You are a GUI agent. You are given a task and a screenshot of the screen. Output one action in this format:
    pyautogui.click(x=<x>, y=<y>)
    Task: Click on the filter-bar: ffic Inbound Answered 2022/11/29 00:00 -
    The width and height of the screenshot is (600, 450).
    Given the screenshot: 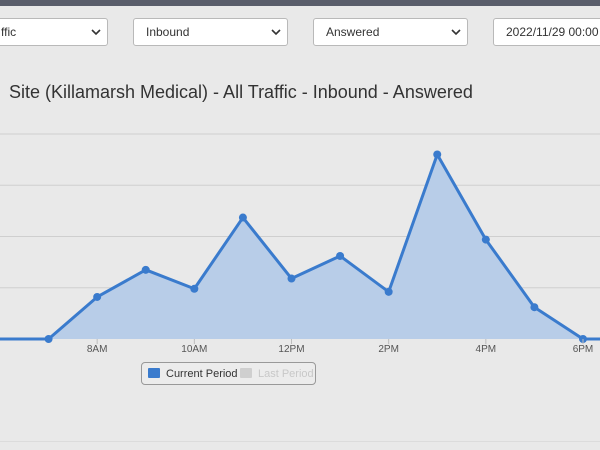 What is the action you would take?
    pyautogui.click(x=300, y=35)
    